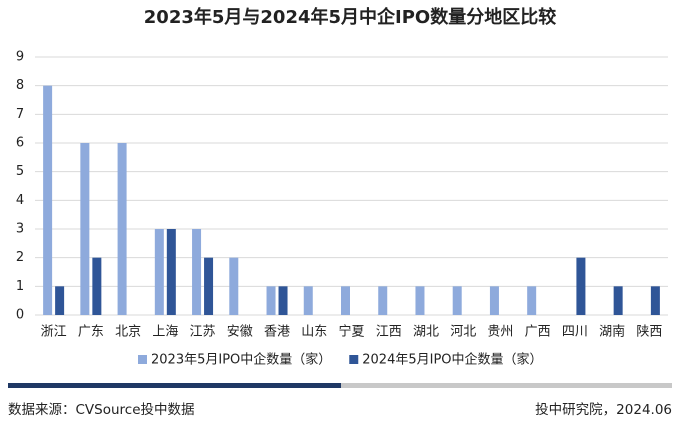  I want to click on x-tick-label: 四川, so click(575, 332).